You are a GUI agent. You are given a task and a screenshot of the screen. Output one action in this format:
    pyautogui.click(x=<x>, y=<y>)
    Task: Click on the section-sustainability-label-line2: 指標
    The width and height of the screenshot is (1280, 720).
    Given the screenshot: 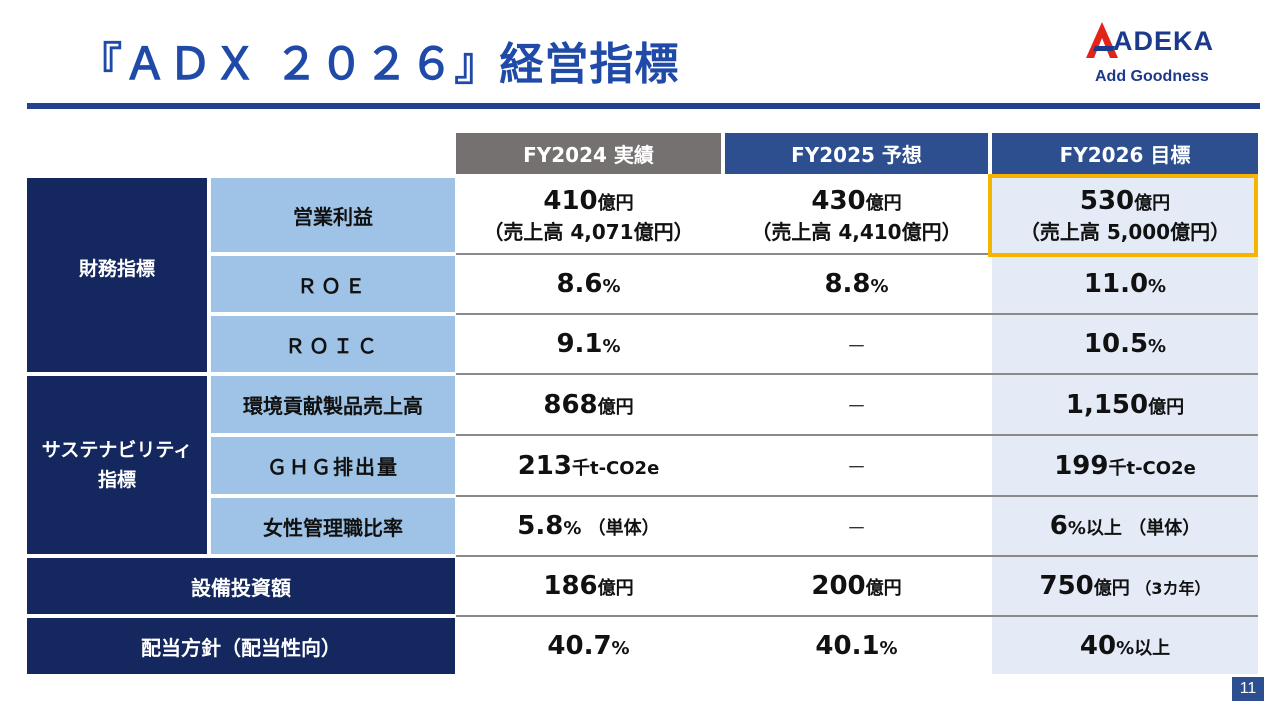 What is the action you would take?
    pyautogui.click(x=116, y=480)
    